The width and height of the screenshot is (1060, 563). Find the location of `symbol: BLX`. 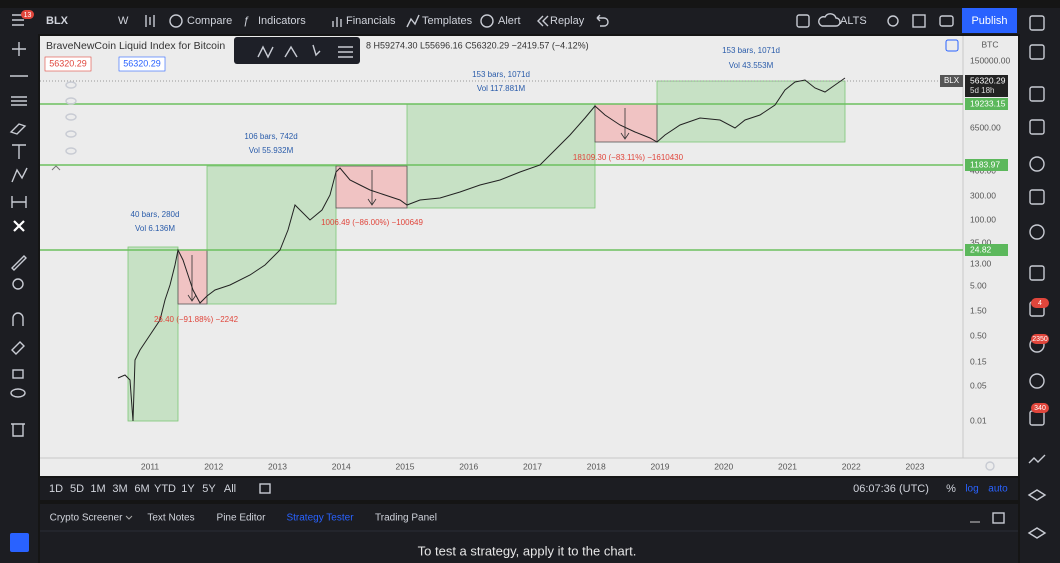

symbol: BLX is located at coordinates (57, 21).